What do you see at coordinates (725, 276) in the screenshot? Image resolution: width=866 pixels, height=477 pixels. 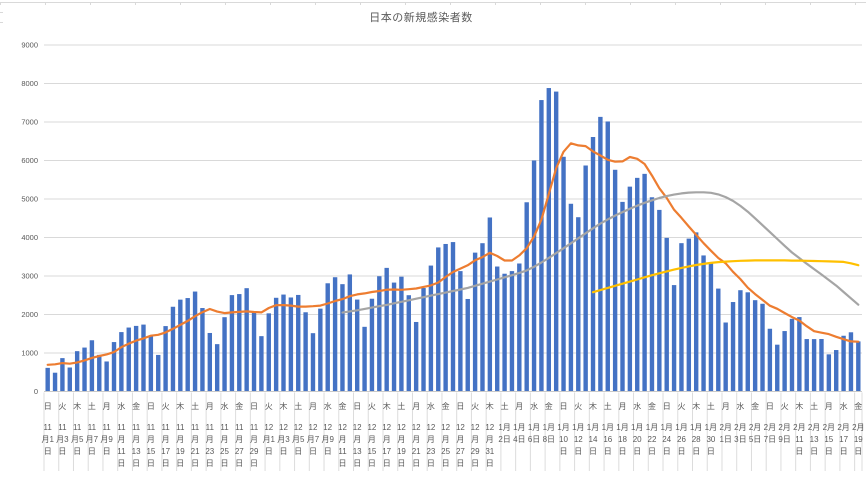 I see `line-yellow_trend_line` at bounding box center [725, 276].